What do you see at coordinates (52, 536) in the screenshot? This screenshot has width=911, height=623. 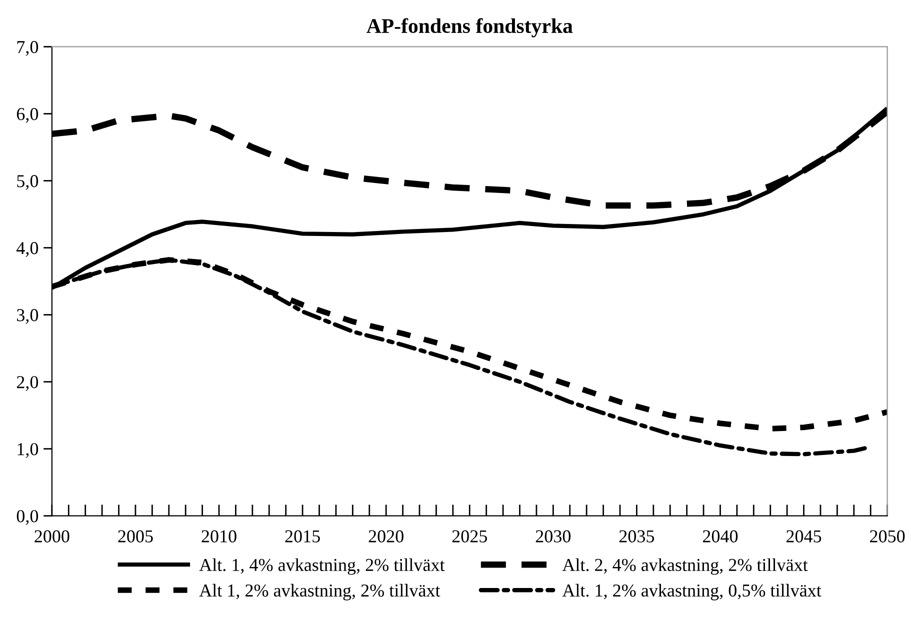 I see `x-tick-label: 2000` at bounding box center [52, 536].